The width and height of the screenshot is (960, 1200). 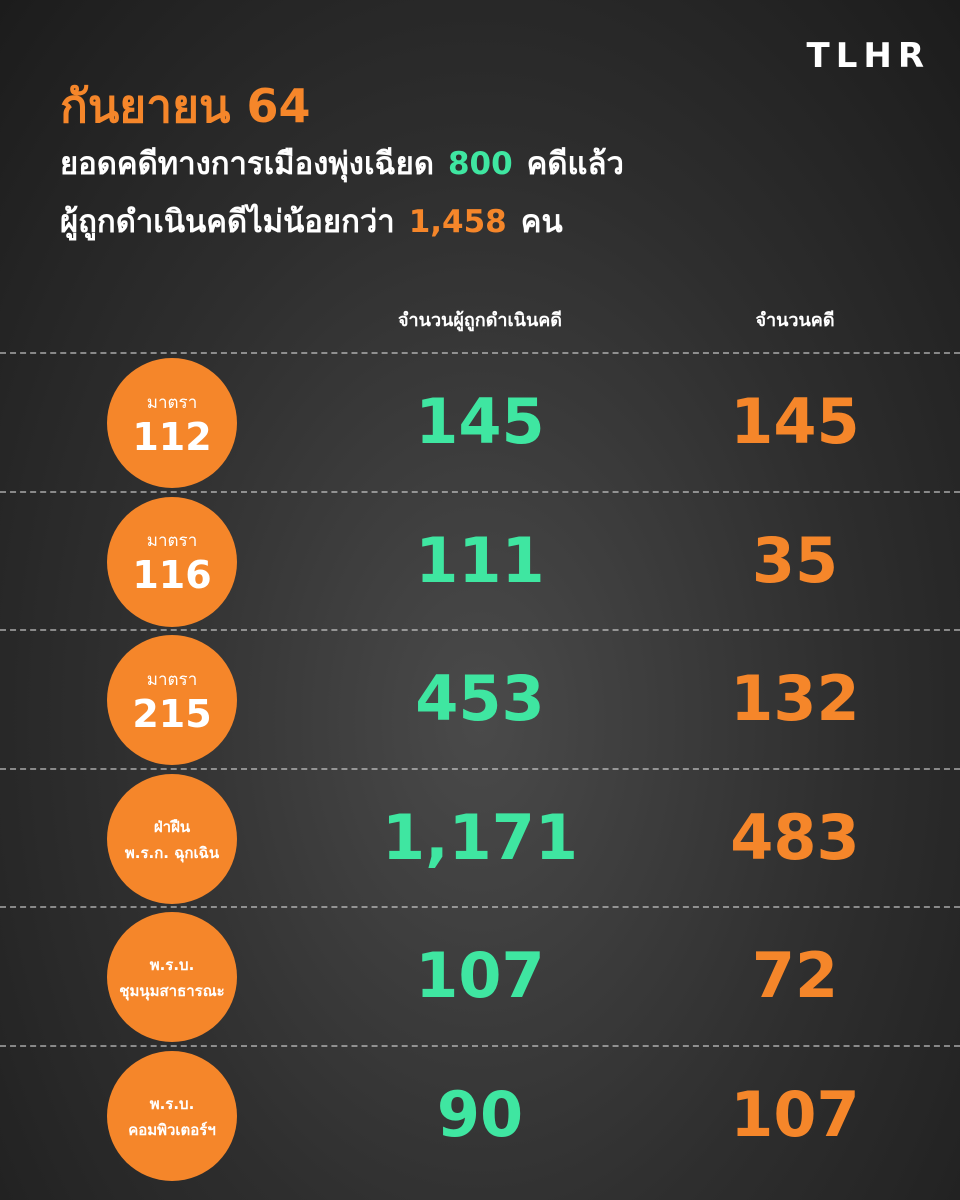 I want to click on table-row: ฝ่าฝืนพ.ร.ก. ฉุกเฉิน 1,171 483, so click(x=480, y=839).